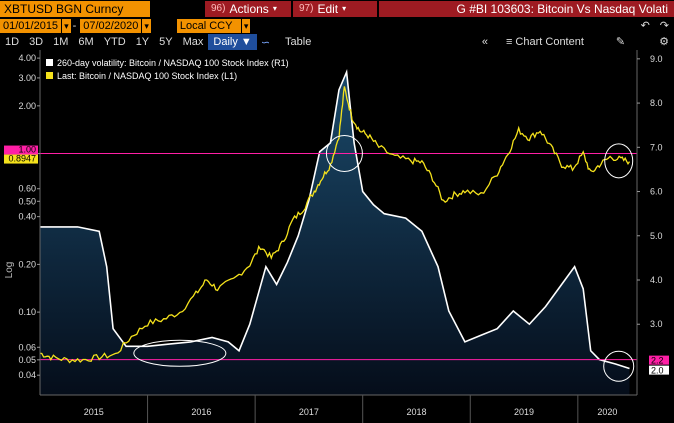 The image size is (674, 423). I want to click on left-last-marker, so click(21, 159).